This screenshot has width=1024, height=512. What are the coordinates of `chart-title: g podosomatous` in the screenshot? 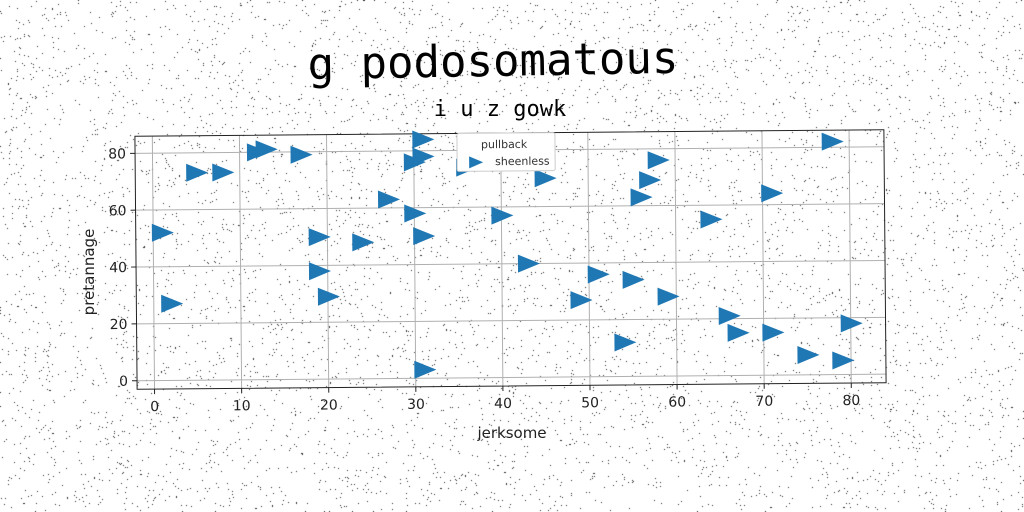 It's located at (493, 61).